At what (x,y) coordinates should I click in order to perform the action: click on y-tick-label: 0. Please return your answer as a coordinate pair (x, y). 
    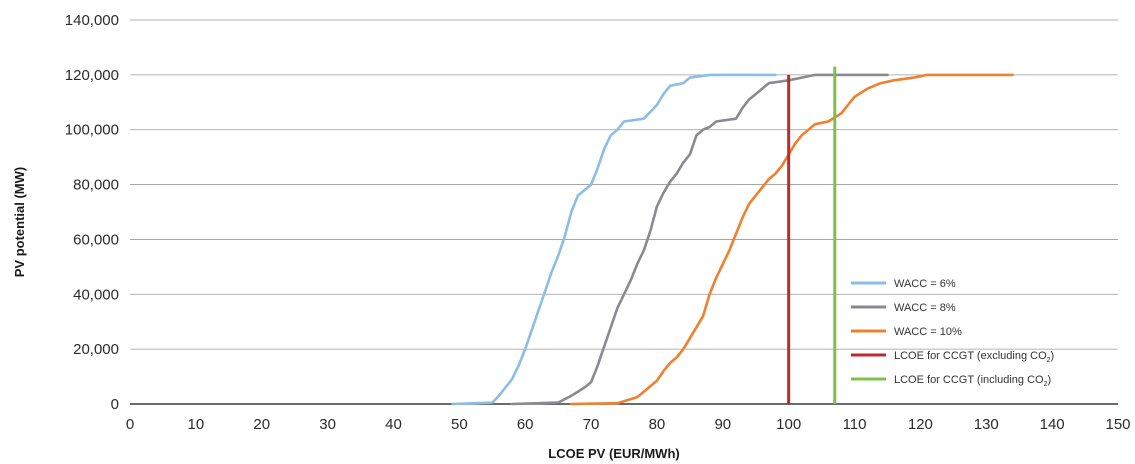
    Looking at the image, I should click on (115, 404).